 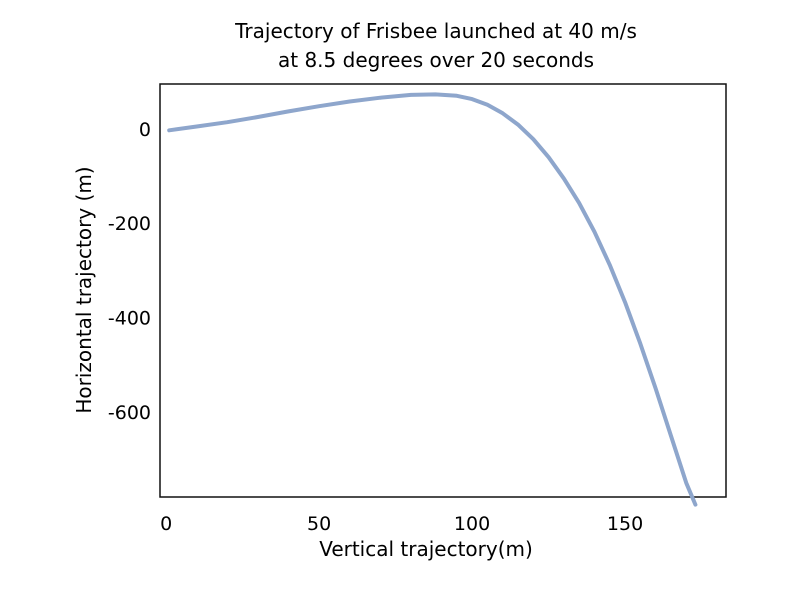 What do you see at coordinates (625, 524) in the screenshot?
I see `x-tick-label: 150` at bounding box center [625, 524].